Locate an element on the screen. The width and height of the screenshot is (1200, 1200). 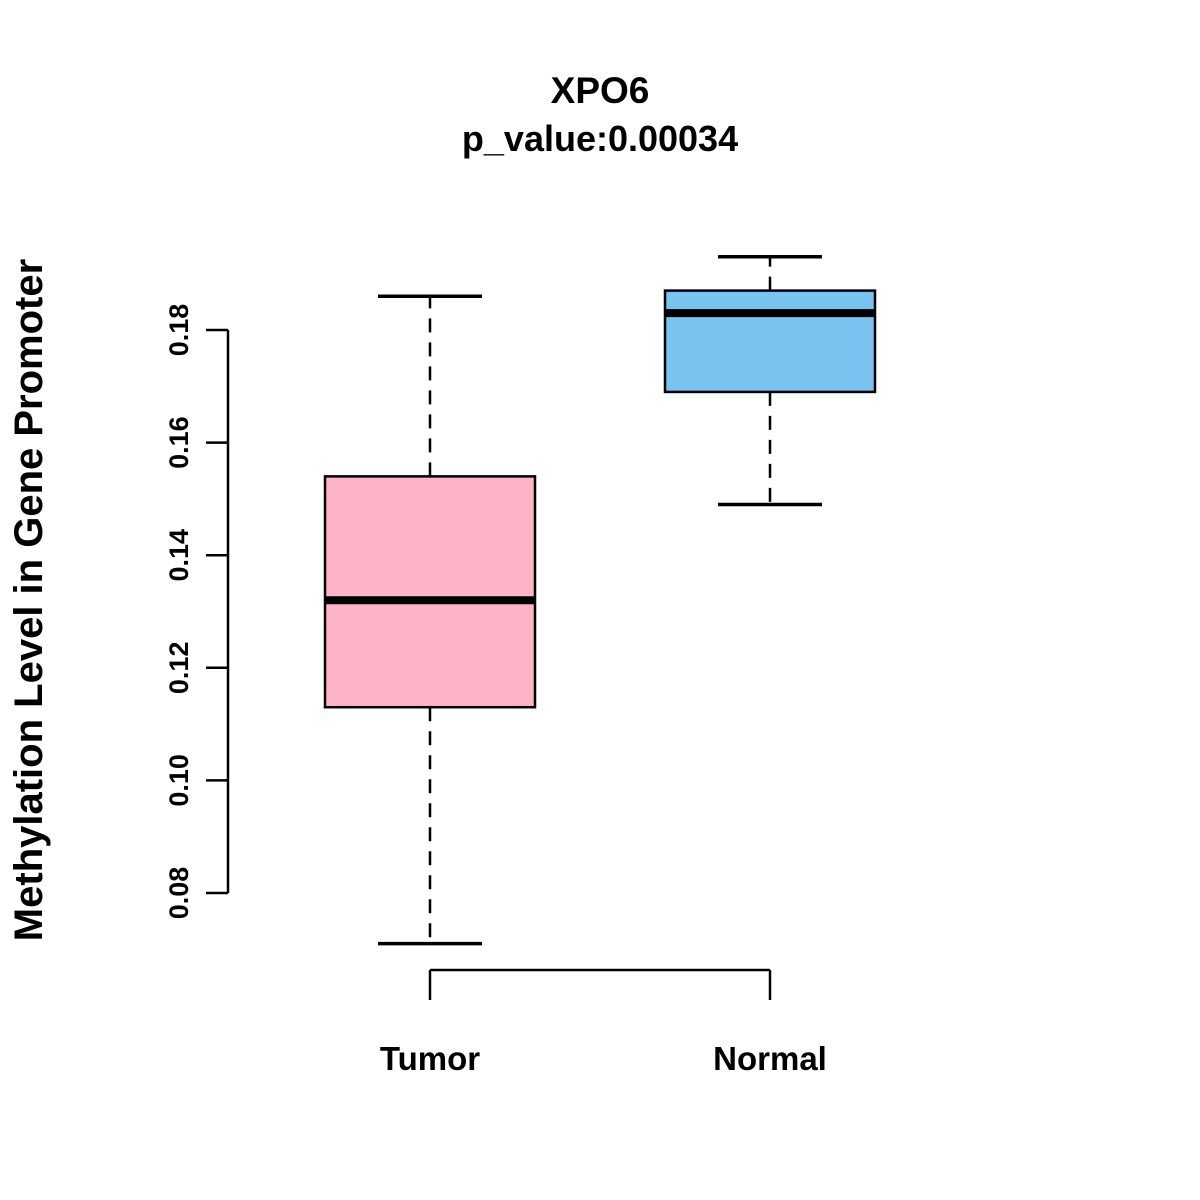
chart-title: XPO6 is located at coordinates (600, 90).